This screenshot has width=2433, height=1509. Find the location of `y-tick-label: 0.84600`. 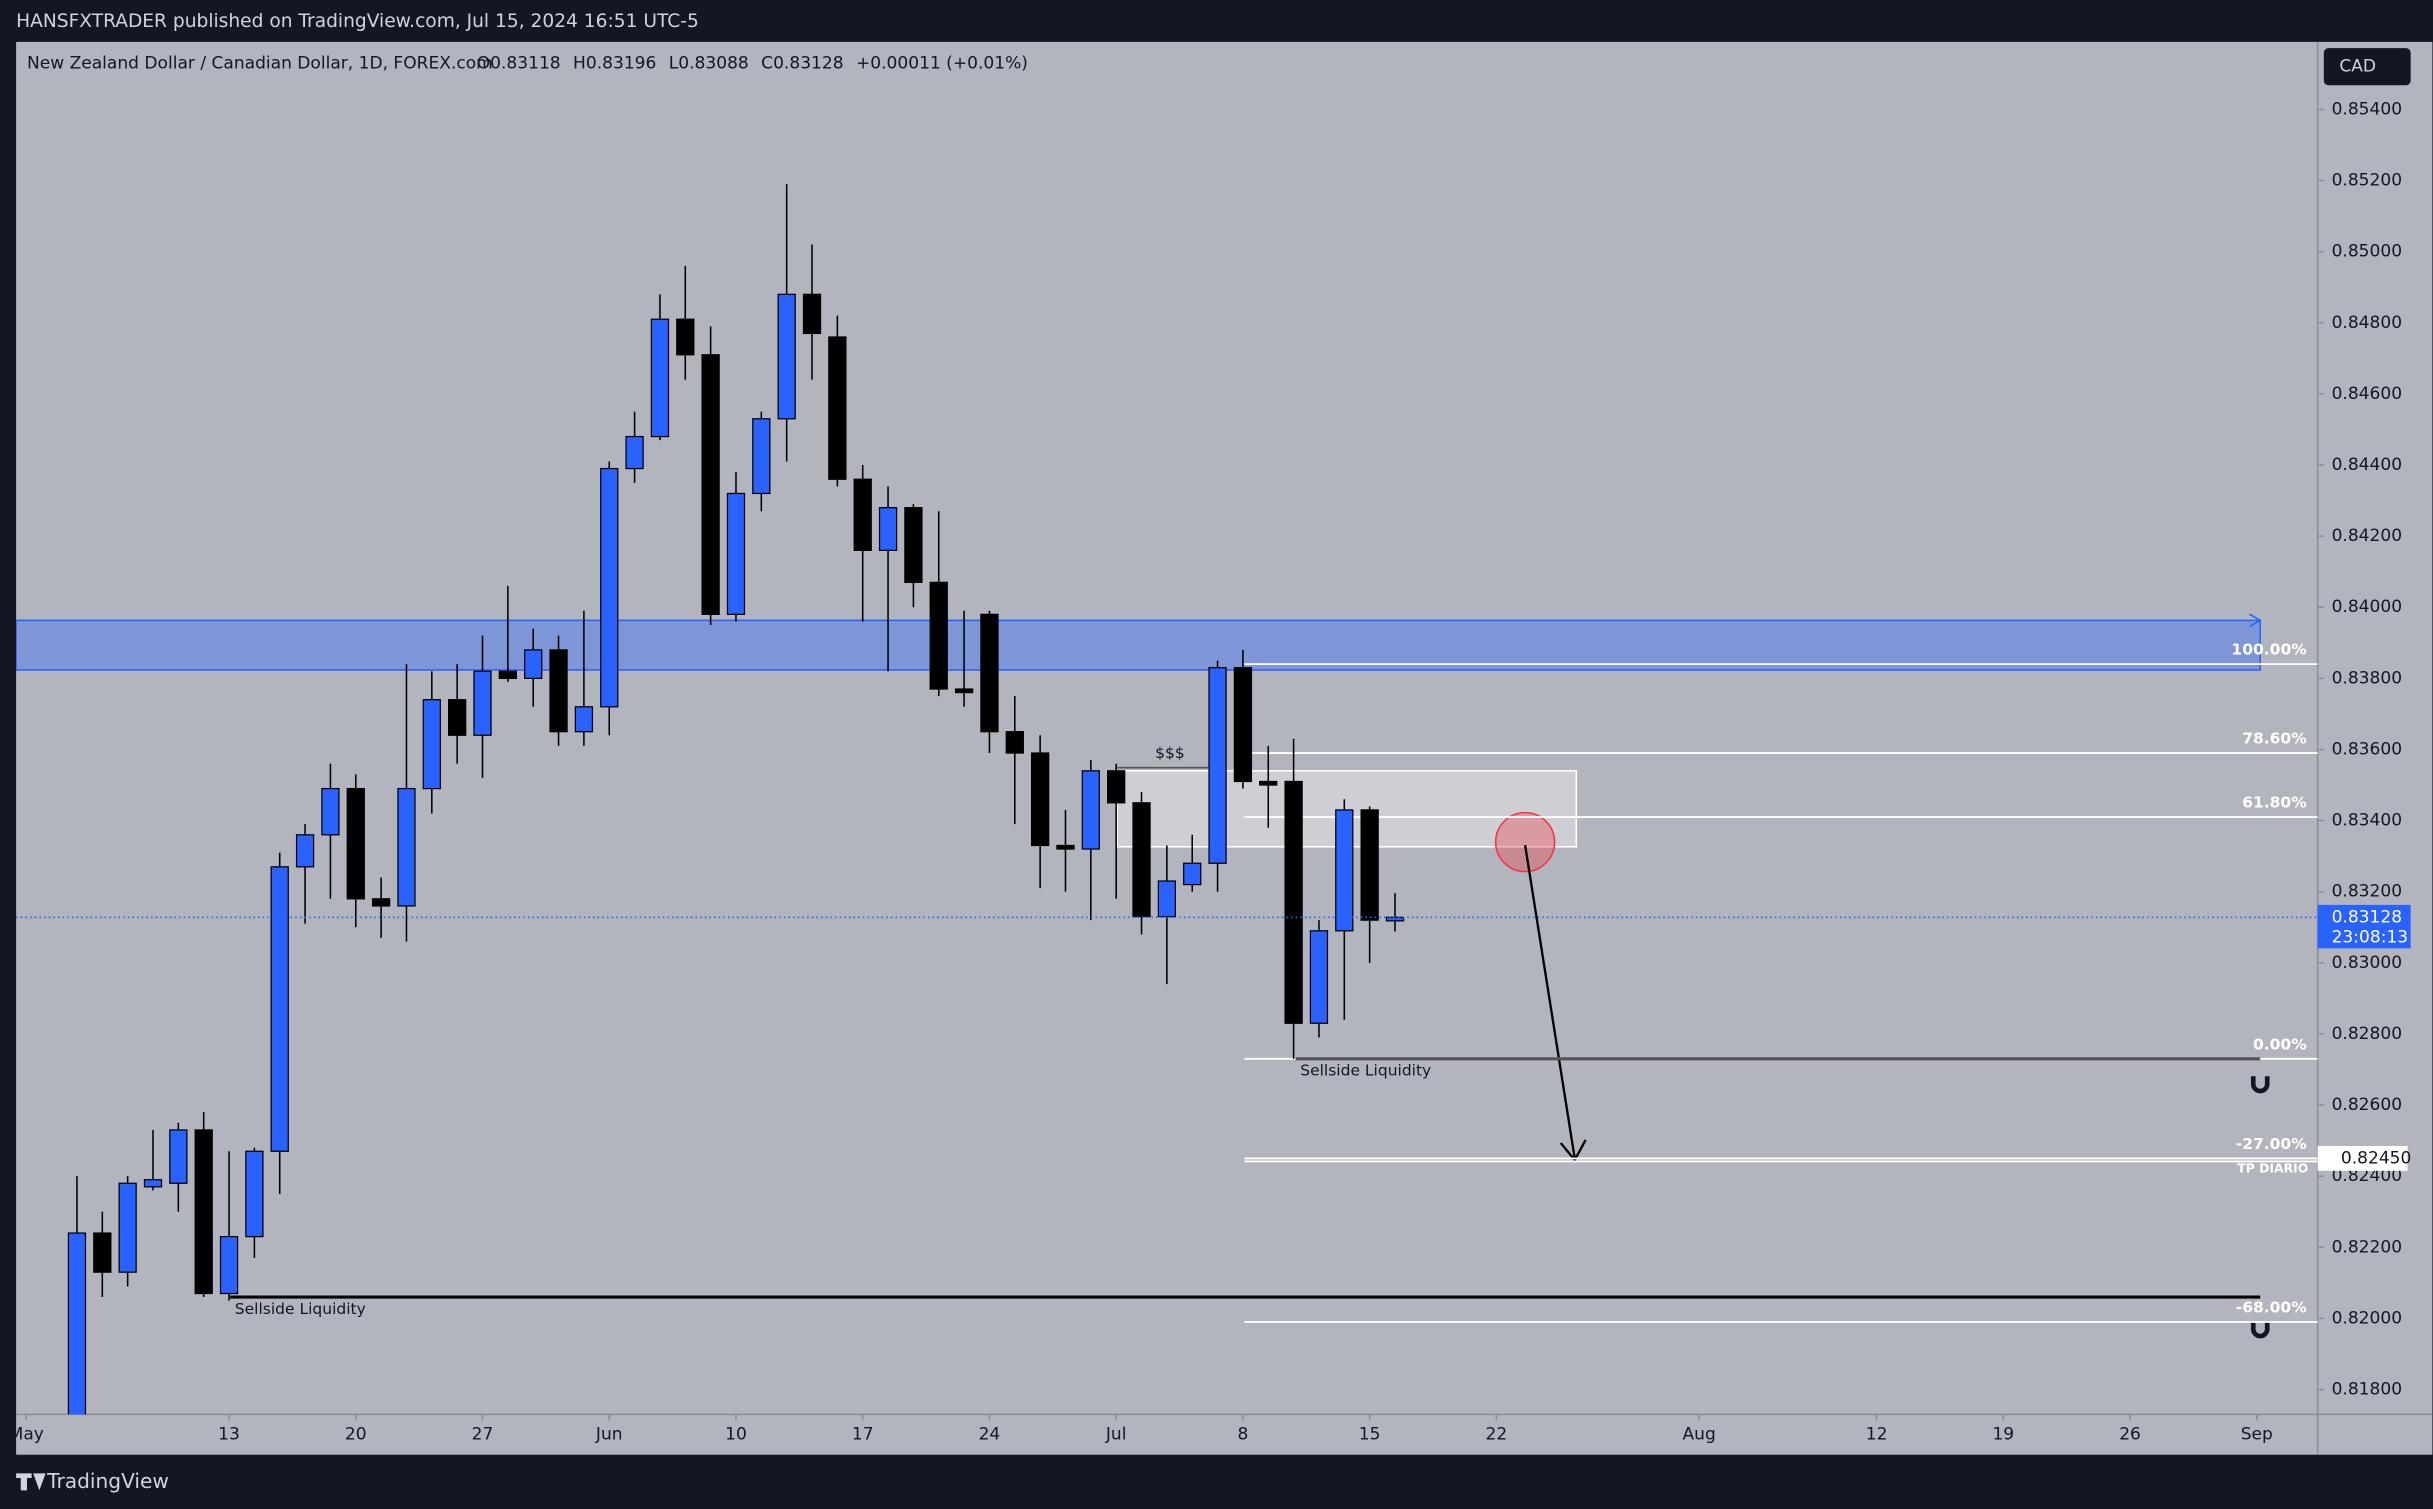

y-tick-label: 0.84600 is located at coordinates (2367, 394).